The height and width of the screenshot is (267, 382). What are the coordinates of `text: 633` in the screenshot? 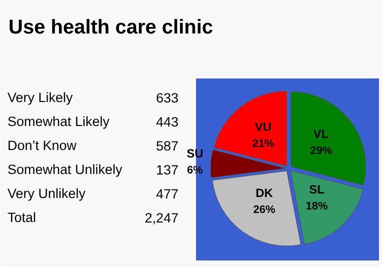 It's located at (167, 98).